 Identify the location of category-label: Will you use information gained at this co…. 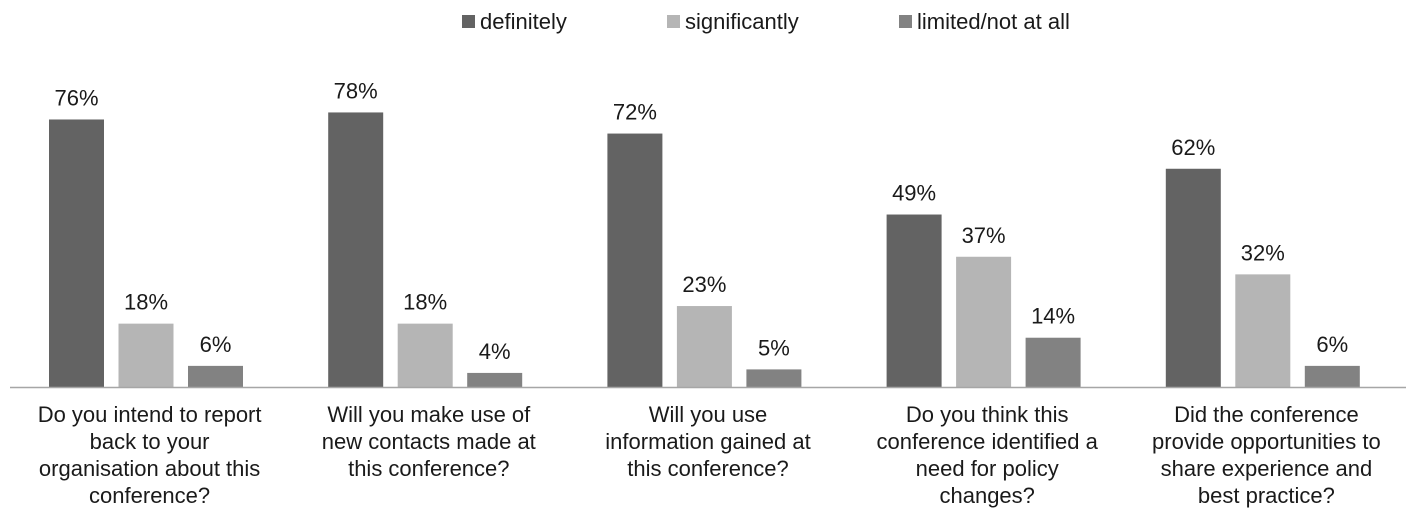
(707, 441).